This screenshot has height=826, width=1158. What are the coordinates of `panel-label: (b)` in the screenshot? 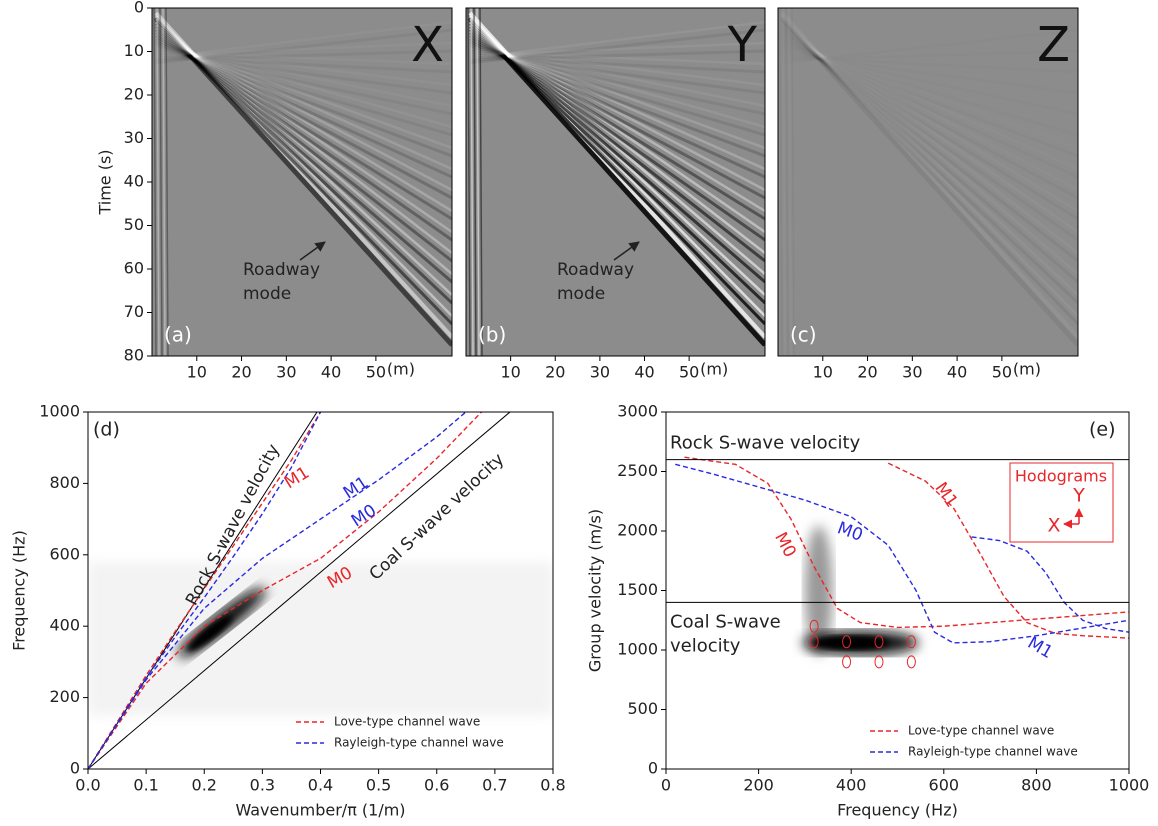 It's located at (492, 335).